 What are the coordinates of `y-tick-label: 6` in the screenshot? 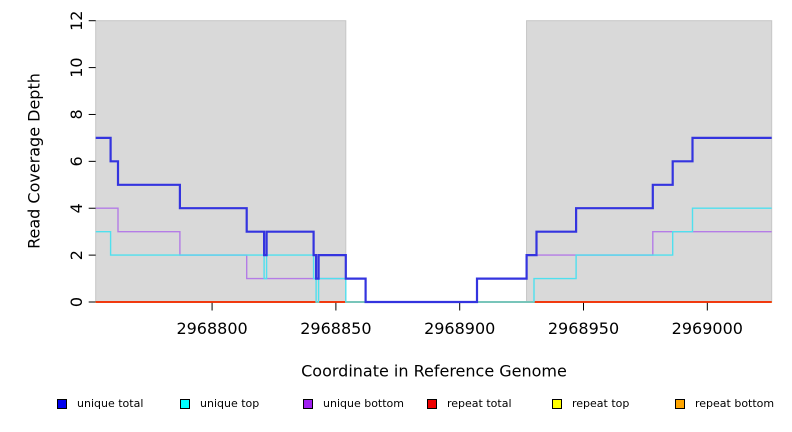 It's located at (76, 161).